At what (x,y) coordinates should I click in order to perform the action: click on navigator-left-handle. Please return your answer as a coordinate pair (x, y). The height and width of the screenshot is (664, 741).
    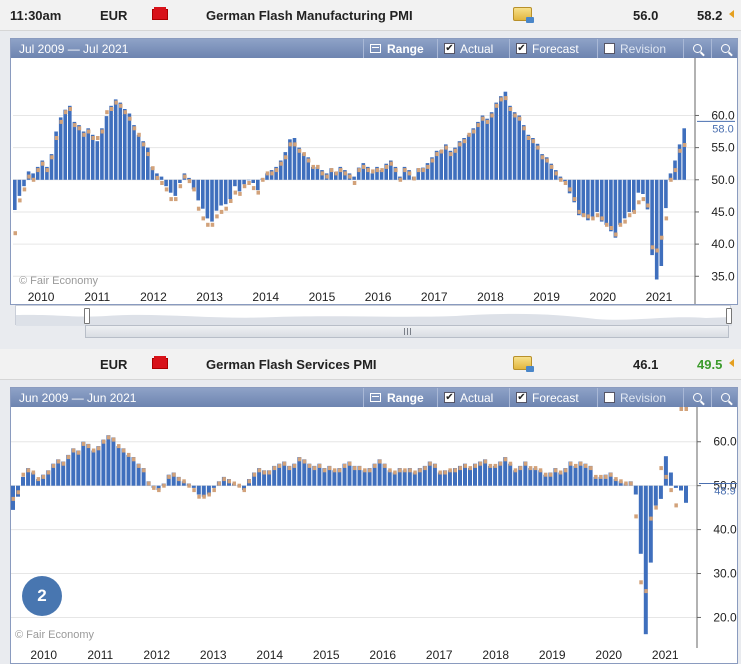
    Looking at the image, I should click on (87, 316).